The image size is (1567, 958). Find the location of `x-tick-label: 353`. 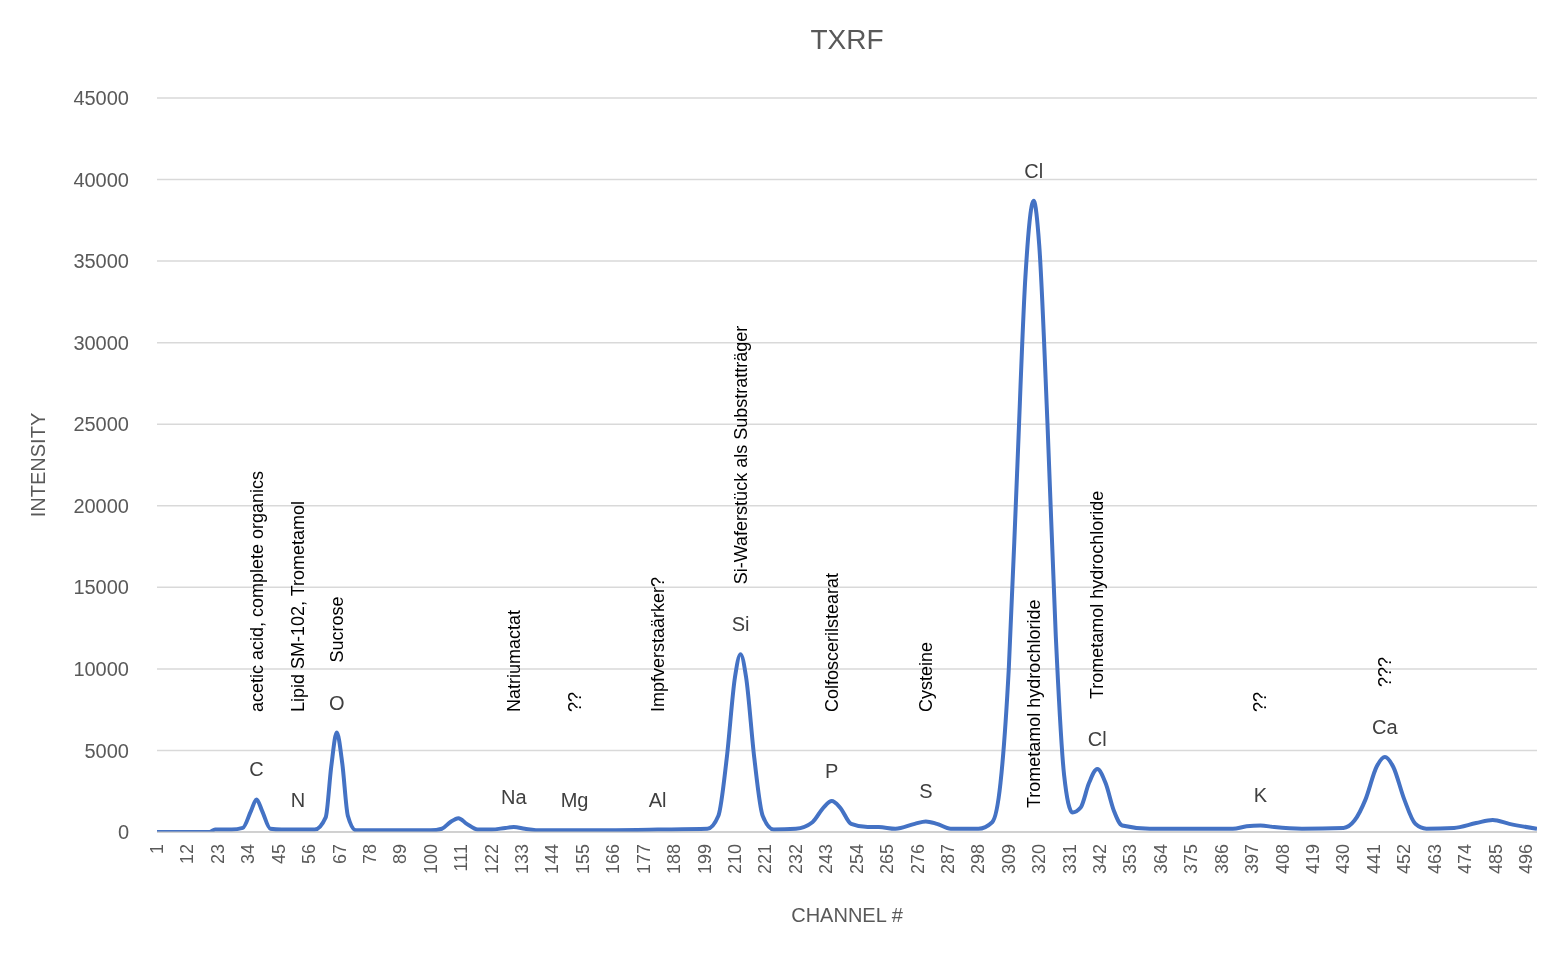

x-tick-label: 353 is located at coordinates (1130, 859).